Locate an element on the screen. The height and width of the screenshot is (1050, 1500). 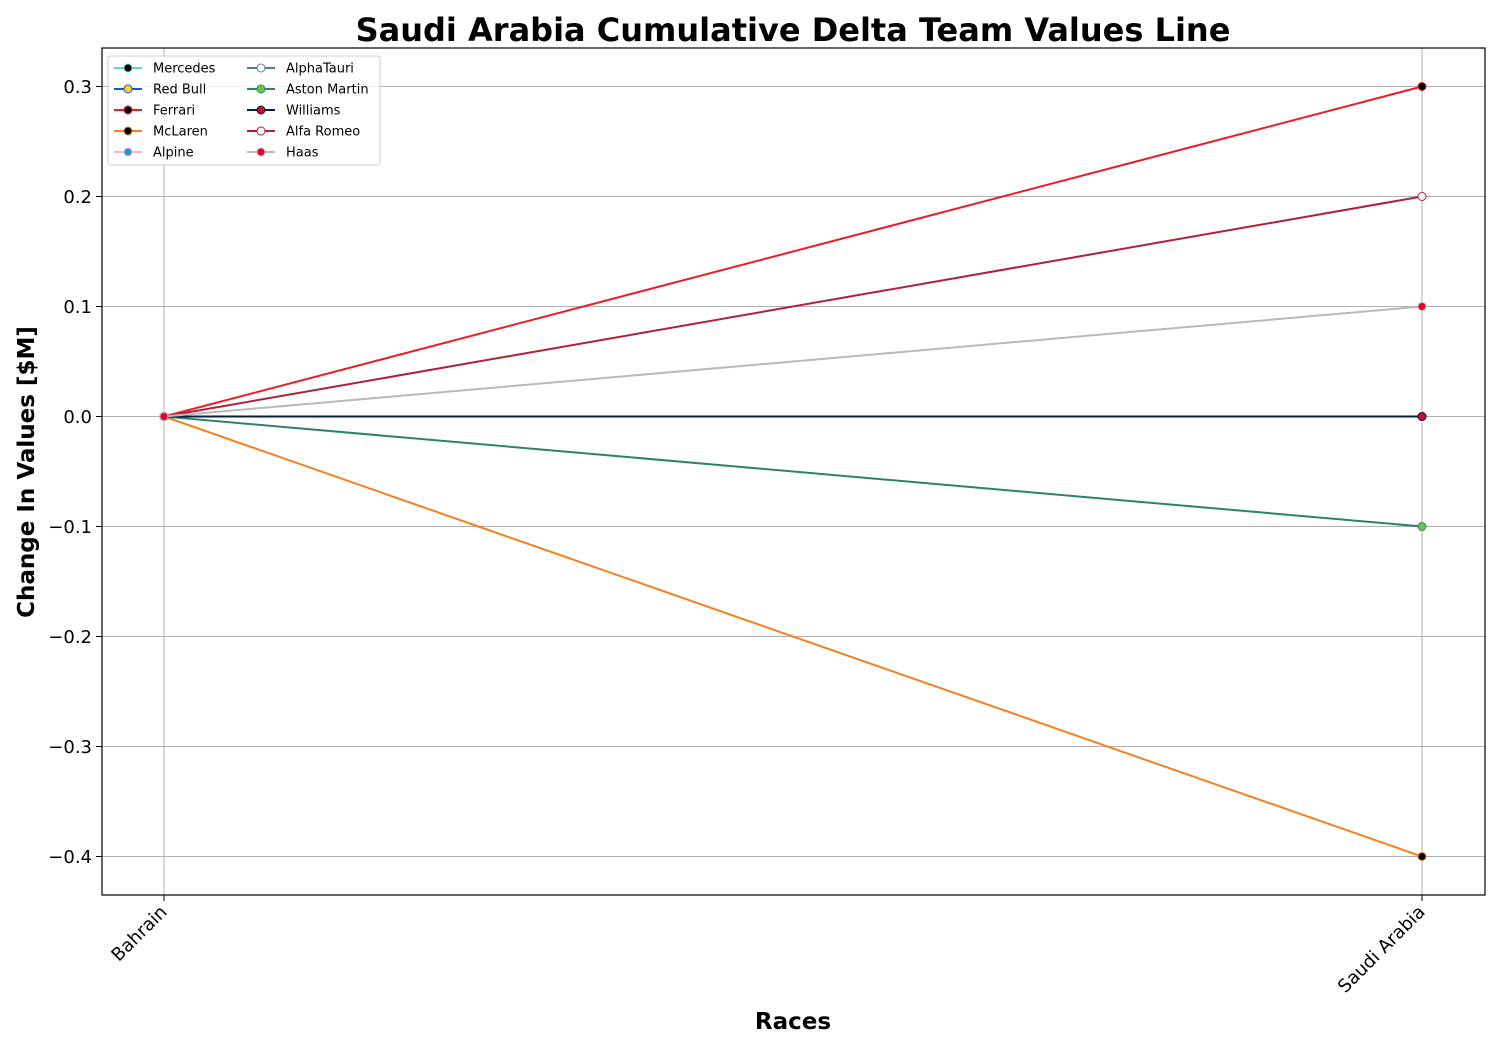
legend-box is located at coordinates (244, 110).